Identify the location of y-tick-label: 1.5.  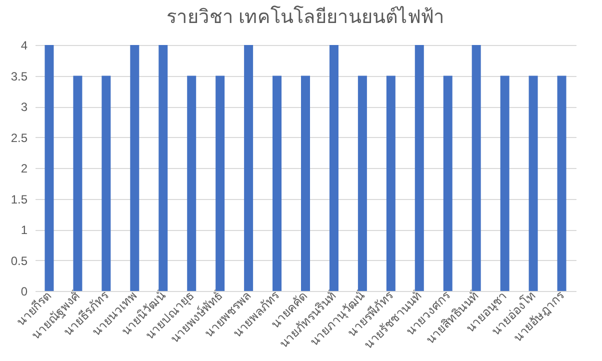
(19, 199).